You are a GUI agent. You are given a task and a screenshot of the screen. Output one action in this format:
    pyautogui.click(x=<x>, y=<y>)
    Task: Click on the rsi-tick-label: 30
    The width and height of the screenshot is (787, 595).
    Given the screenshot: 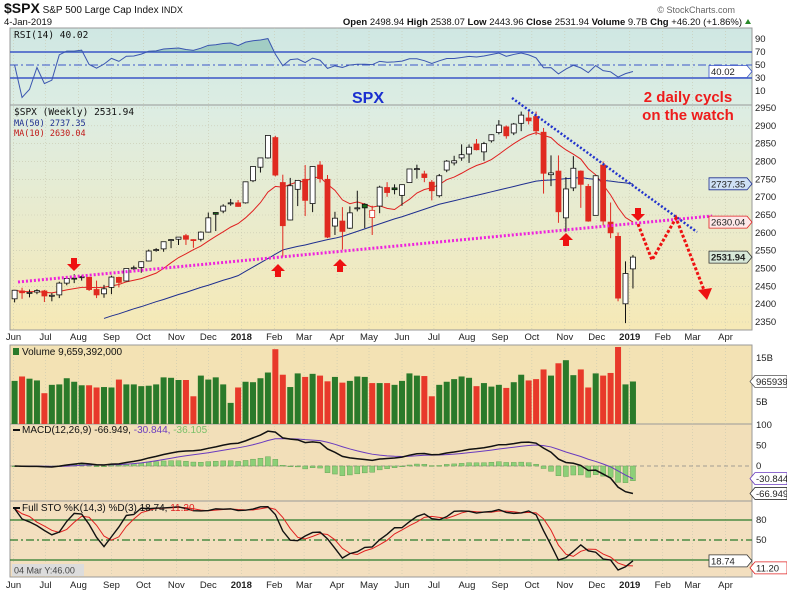 What is the action you would take?
    pyautogui.click(x=760, y=78)
    